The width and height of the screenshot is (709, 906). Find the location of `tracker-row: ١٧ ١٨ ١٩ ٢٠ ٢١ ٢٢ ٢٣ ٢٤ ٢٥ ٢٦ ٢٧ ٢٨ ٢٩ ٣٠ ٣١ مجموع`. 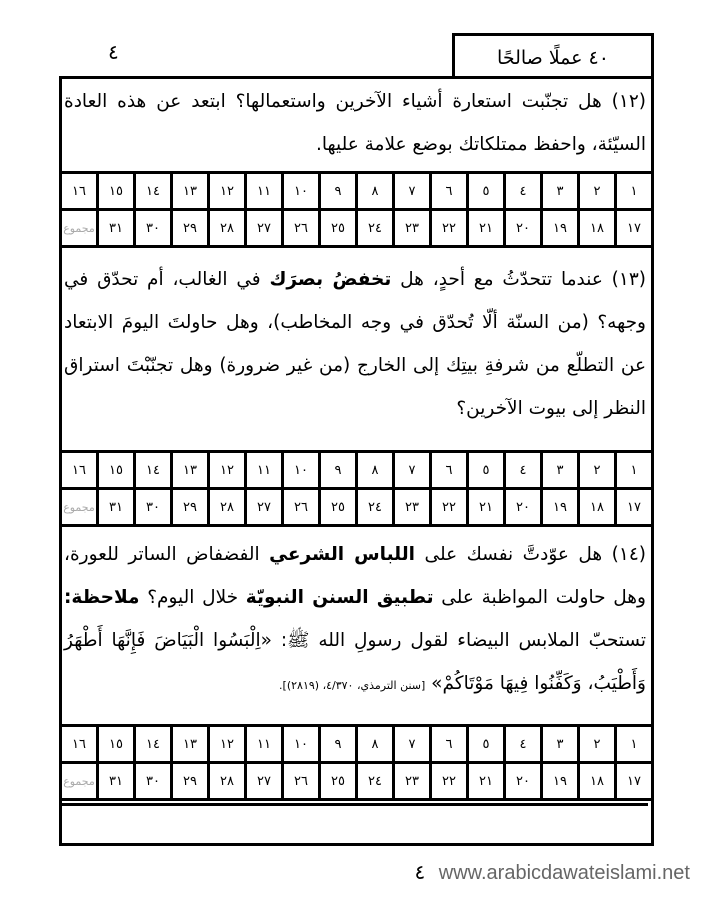

tracker-row: ١٧ ١٨ ١٩ ٢٠ ٢١ ٢٢ ٢٣ ٢٤ ٢٥ ٢٦ ٢٧ ٢٨ ٢٩ ٣٠ ٣١ مجموع is located at coordinates (356, 228).